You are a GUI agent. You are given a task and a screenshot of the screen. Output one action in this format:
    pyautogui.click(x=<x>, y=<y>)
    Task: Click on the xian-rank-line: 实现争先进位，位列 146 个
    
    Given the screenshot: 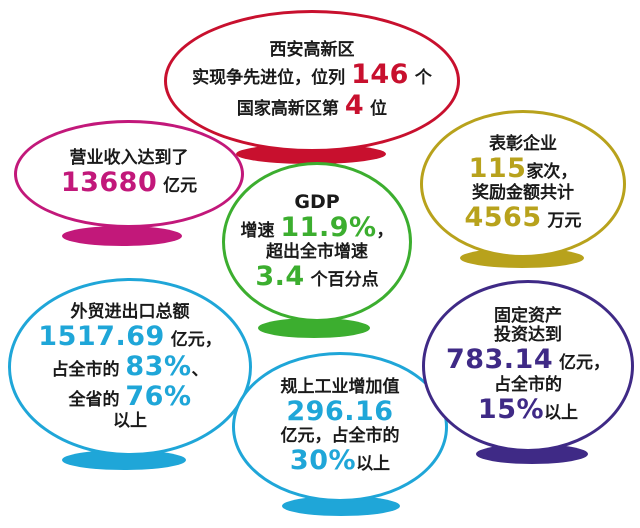 What is the action you would take?
    pyautogui.click(x=312, y=75)
    